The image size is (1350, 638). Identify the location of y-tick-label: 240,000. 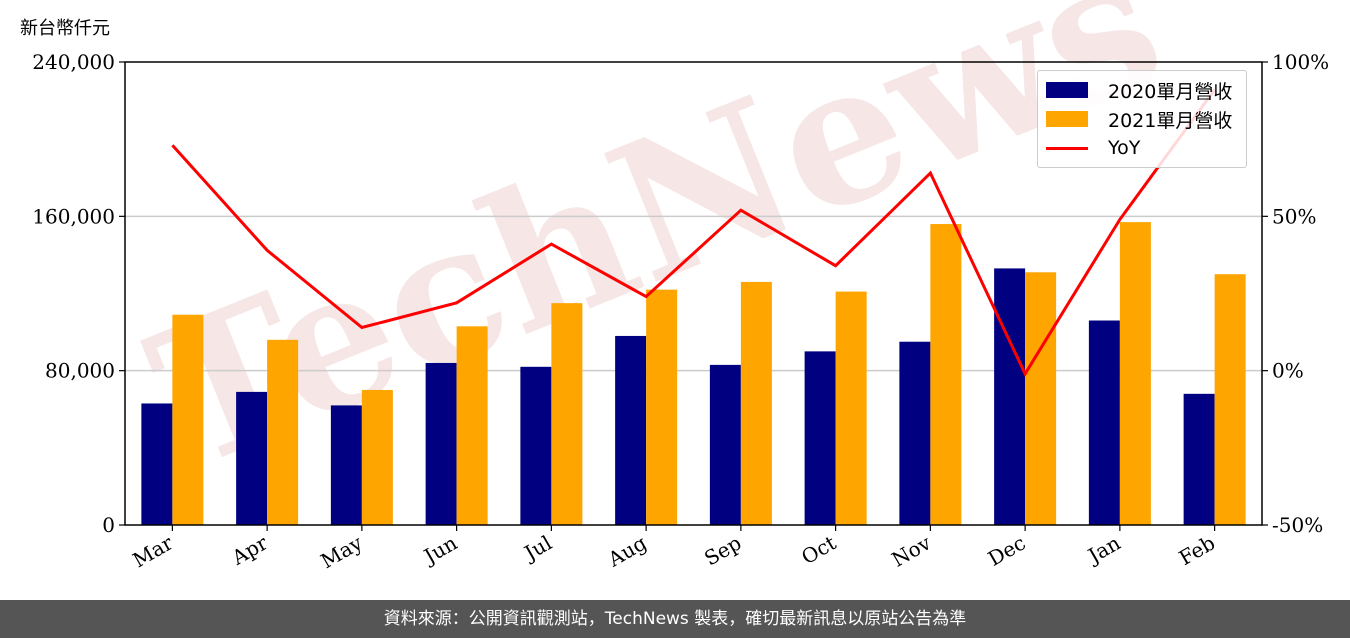
(73, 62).